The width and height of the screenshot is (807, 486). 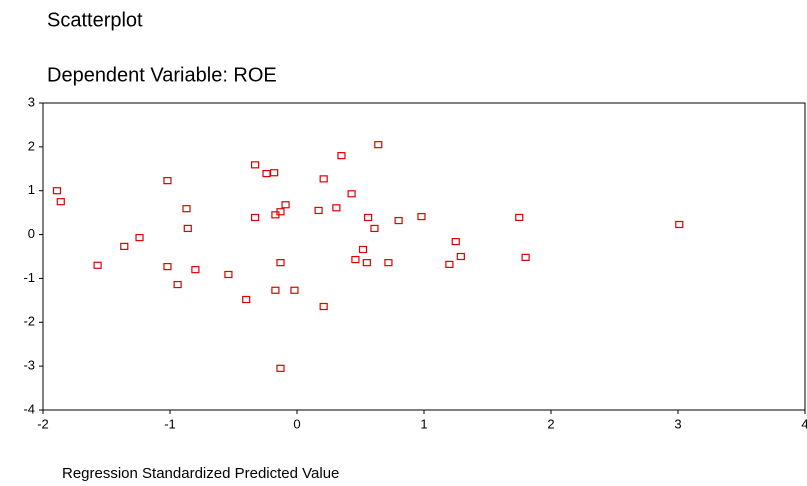 I want to click on x-tick-label: 2, so click(x=550, y=423).